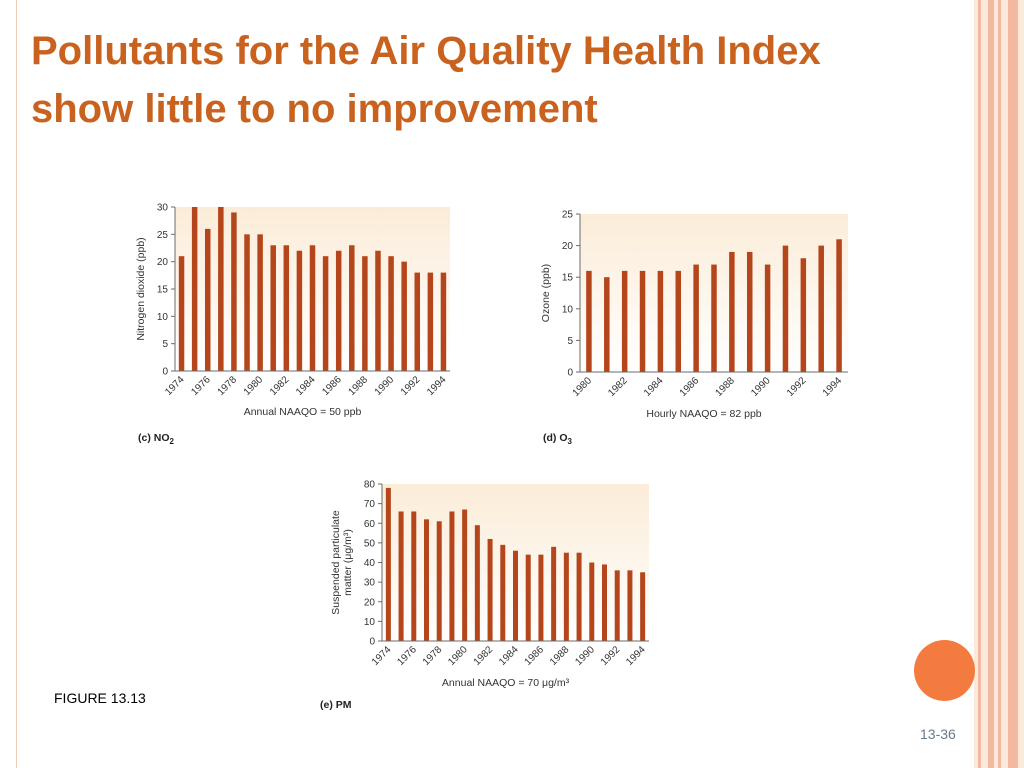  What do you see at coordinates (546, 293) in the screenshot?
I see `y-axis-label: Ozone (ppb)` at bounding box center [546, 293].